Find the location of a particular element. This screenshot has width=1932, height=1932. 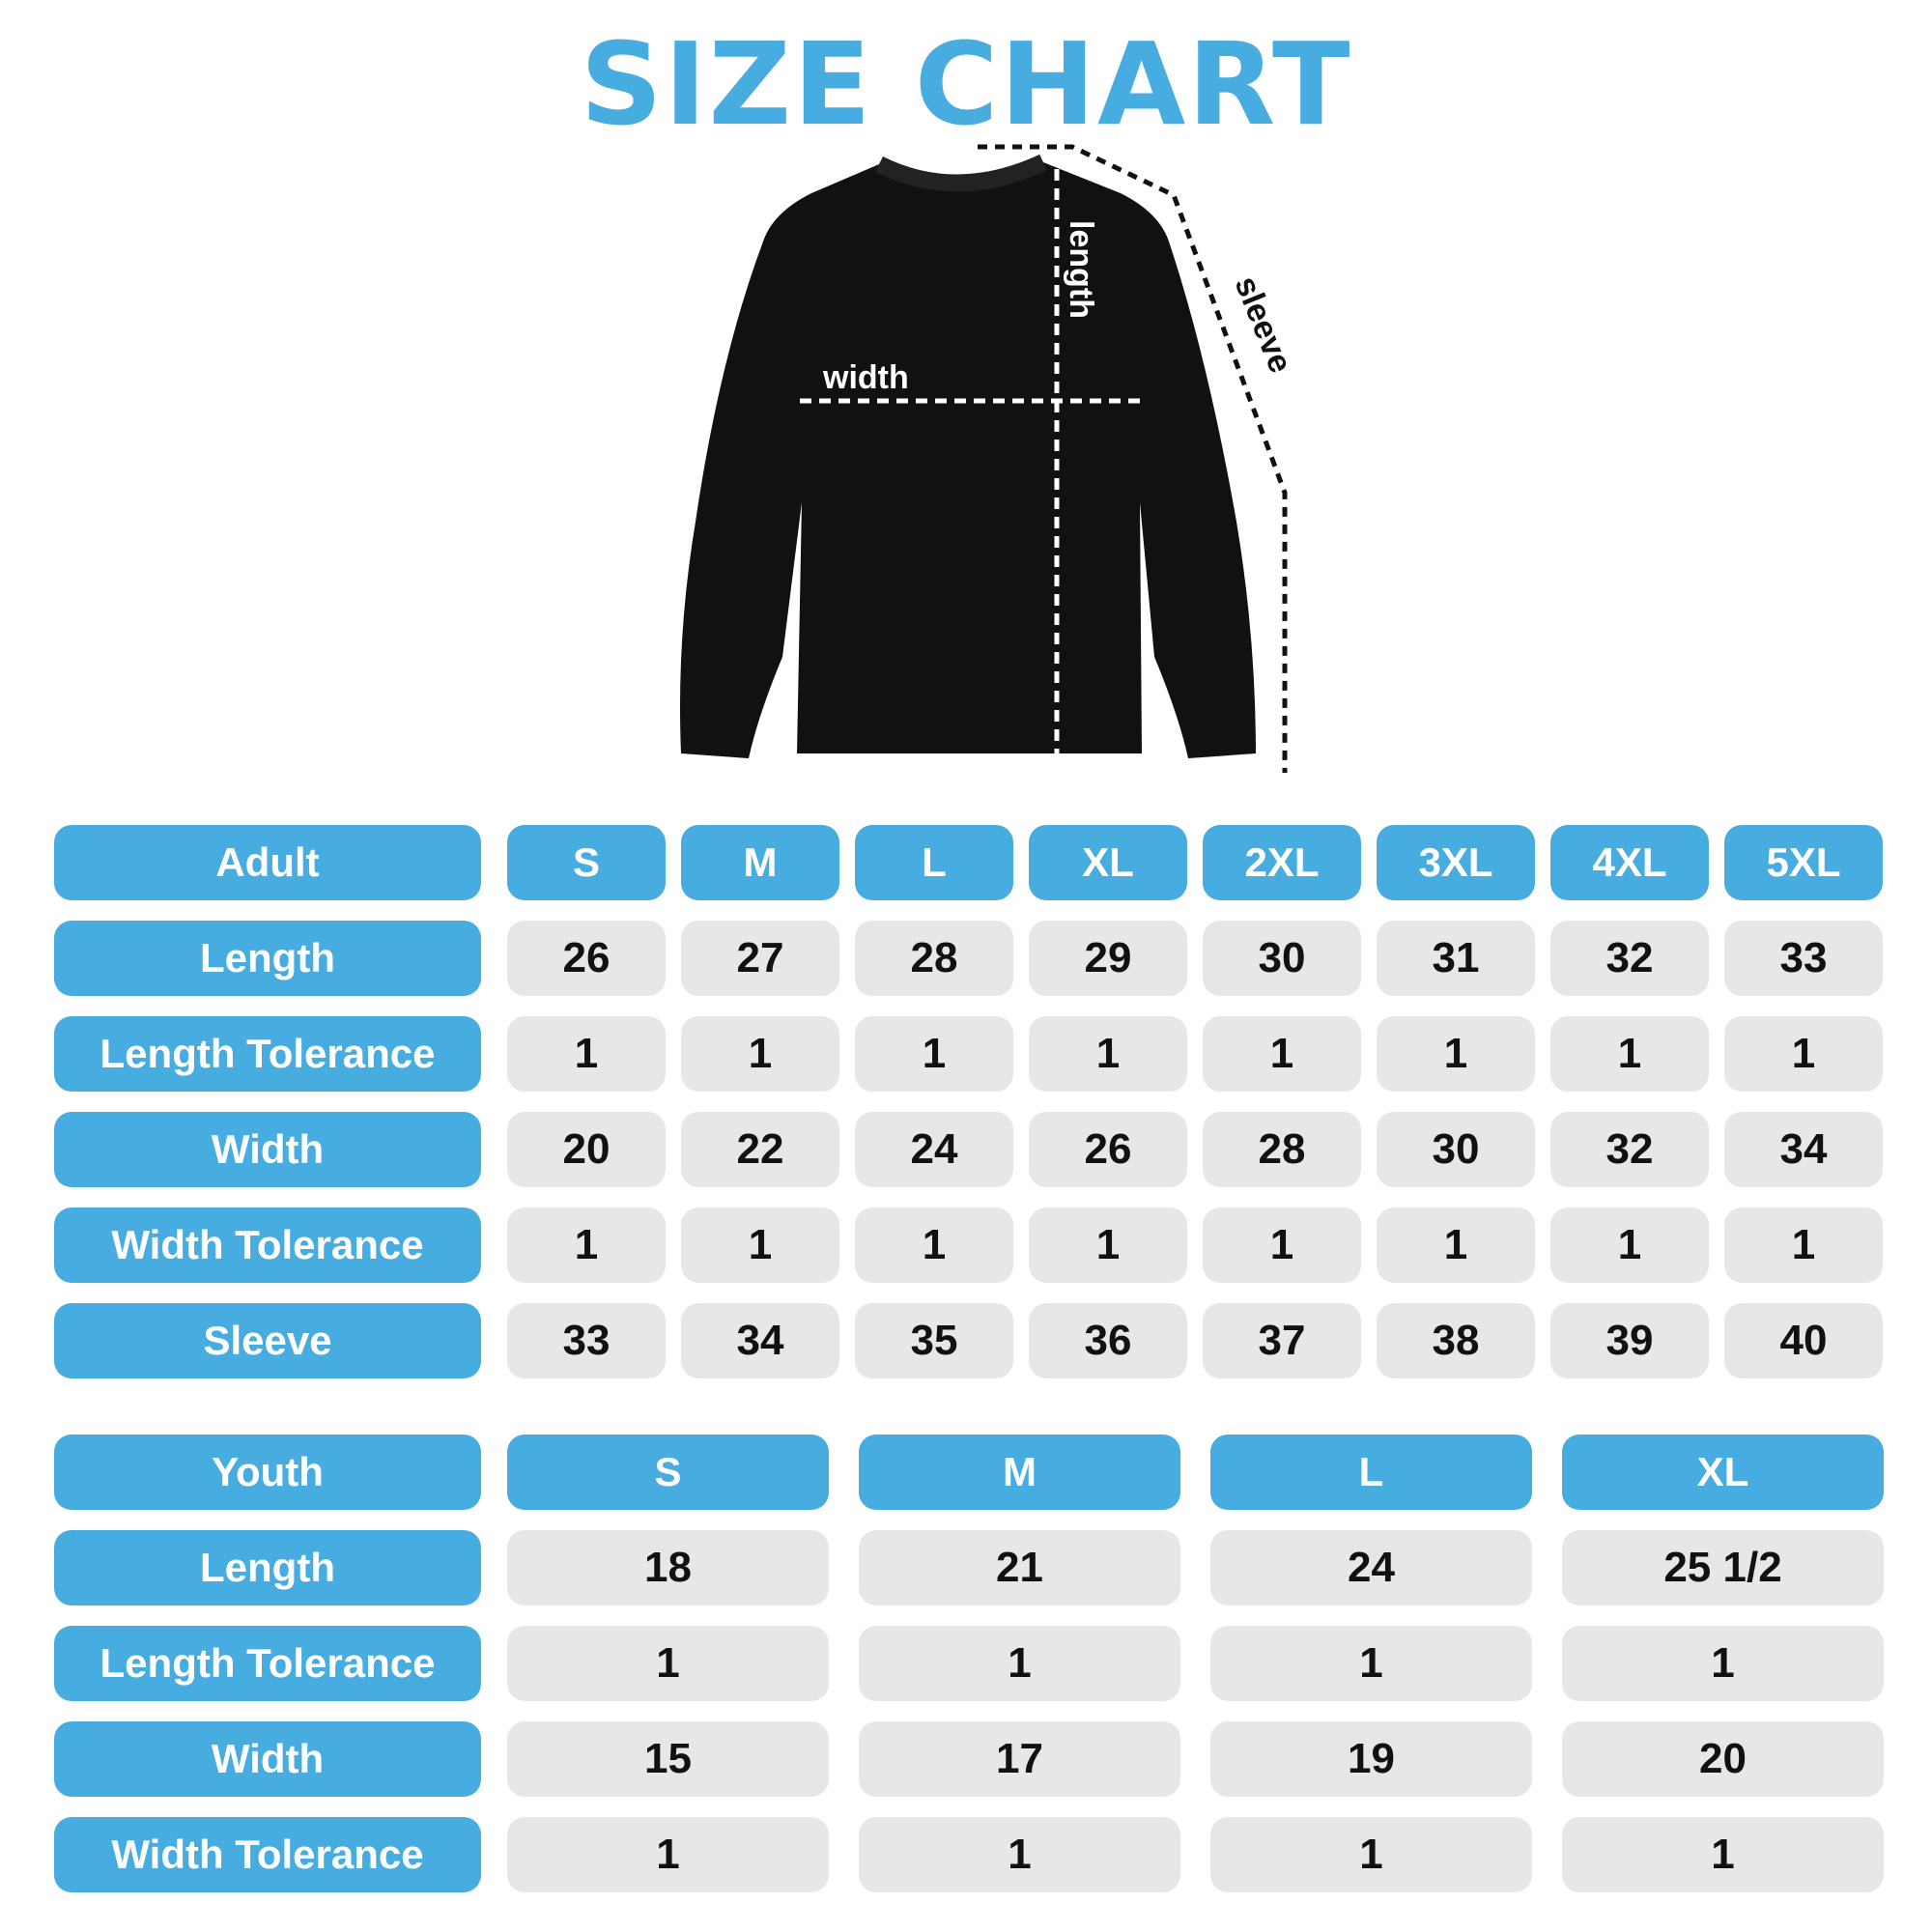

size-header-2xl: 2XL is located at coordinates (1282, 862).